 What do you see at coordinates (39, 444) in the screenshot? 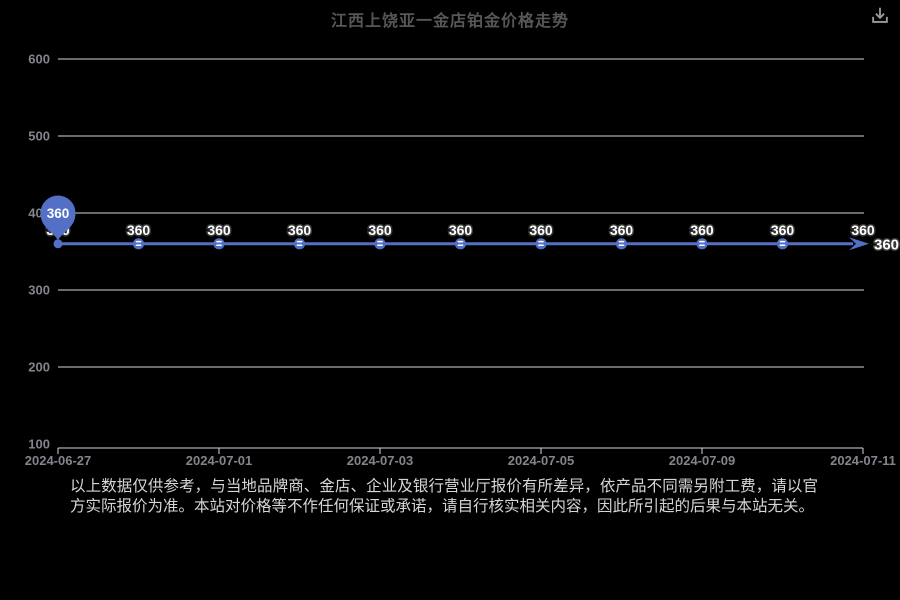
I see `y-axis-label: 100` at bounding box center [39, 444].